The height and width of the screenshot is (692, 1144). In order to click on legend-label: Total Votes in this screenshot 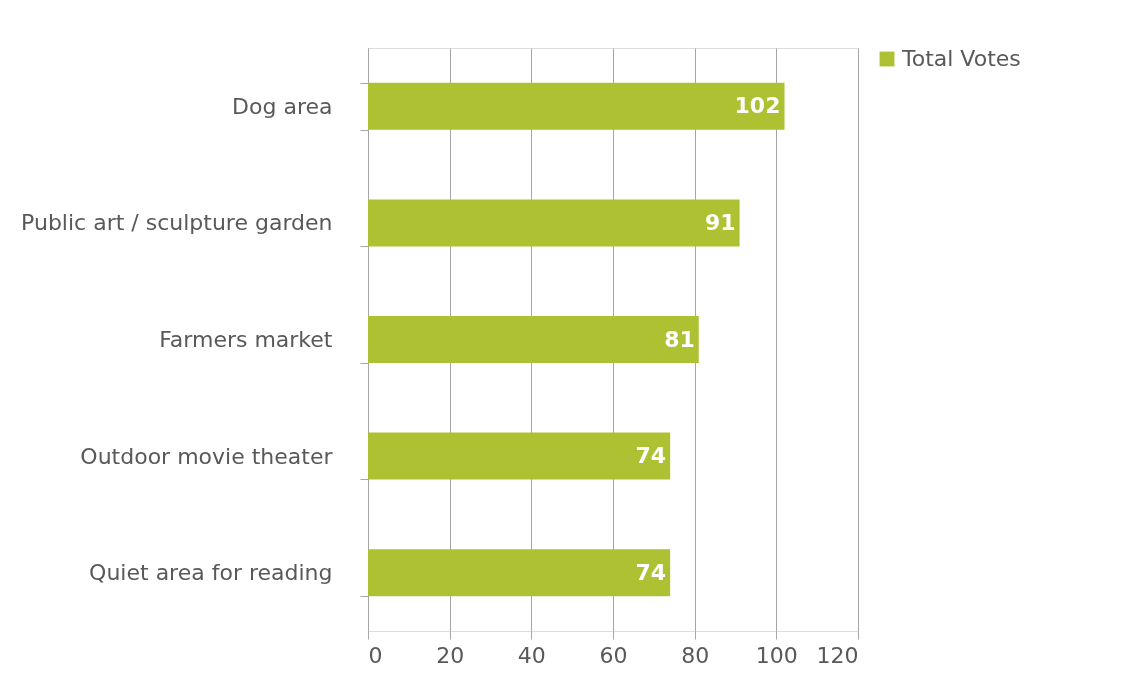, I will do `click(961, 58)`.